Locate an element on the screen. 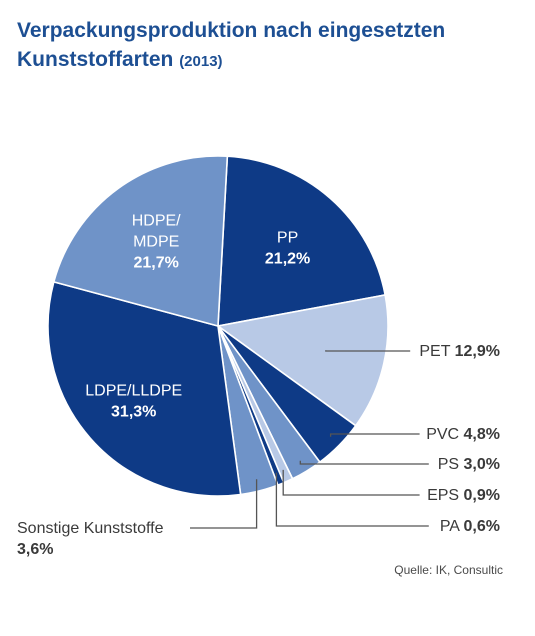 Image resolution: width=535 pixels, height=636 pixels. slice-value-label: 31,3% is located at coordinates (133, 412).